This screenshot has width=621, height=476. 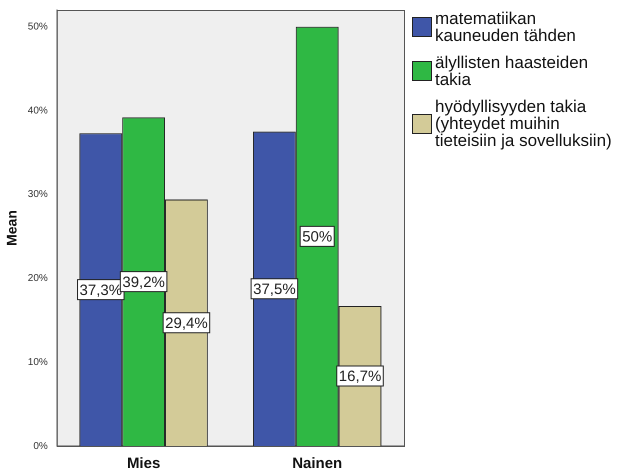 I want to click on x-tick-label: Nainen, so click(x=317, y=463).